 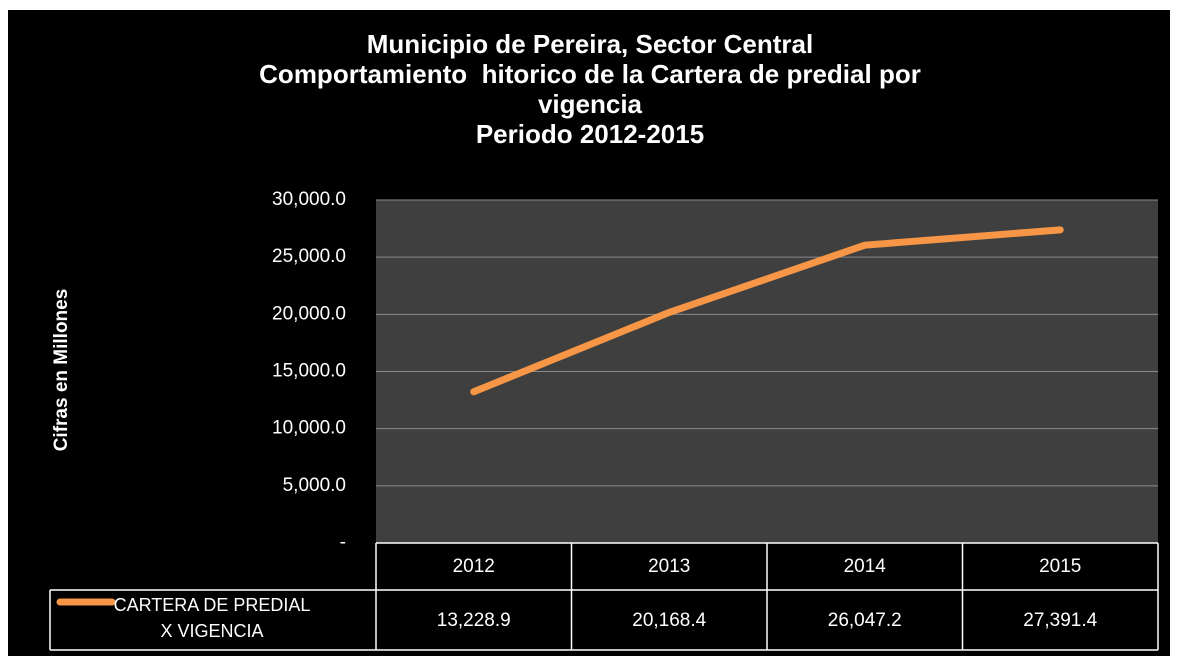 I want to click on chart-title: Municipio de Pereira, Sector Central, so click(x=590, y=44).